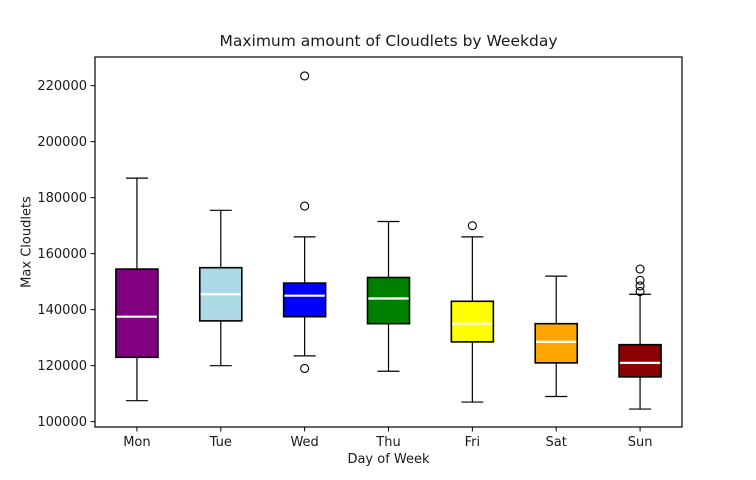 The width and height of the screenshot is (756, 480). Describe the element at coordinates (137, 313) in the screenshot. I see `box-mon` at that location.